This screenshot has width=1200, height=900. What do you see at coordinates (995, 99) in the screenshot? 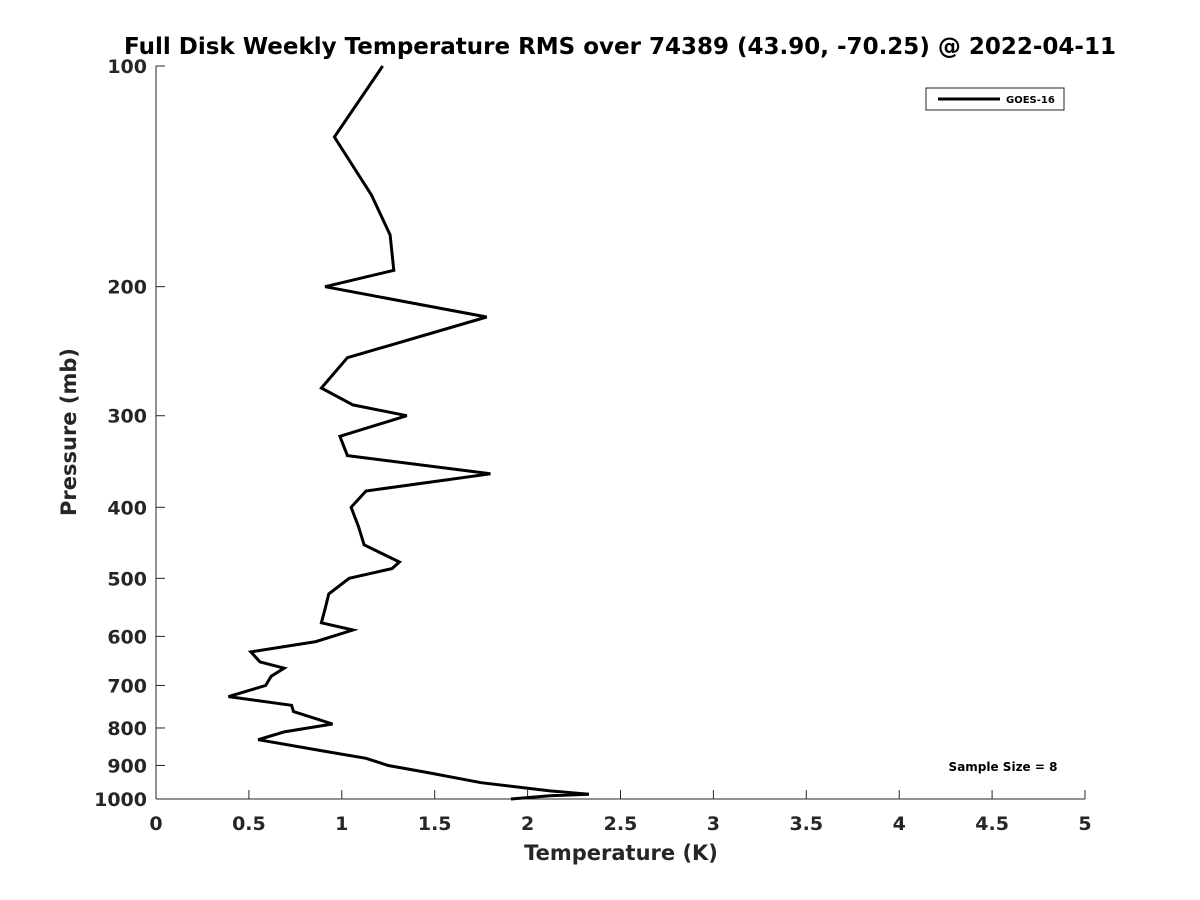
I see `legend: GOES-16` at bounding box center [995, 99].